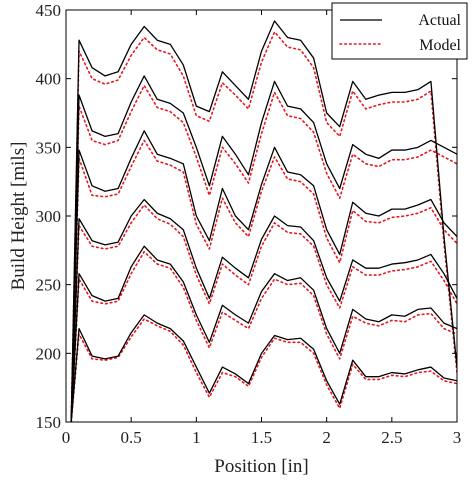 This screenshot has width=474, height=480. Describe the element at coordinates (49, 216) in the screenshot. I see `y-tick-label: 300` at that location.